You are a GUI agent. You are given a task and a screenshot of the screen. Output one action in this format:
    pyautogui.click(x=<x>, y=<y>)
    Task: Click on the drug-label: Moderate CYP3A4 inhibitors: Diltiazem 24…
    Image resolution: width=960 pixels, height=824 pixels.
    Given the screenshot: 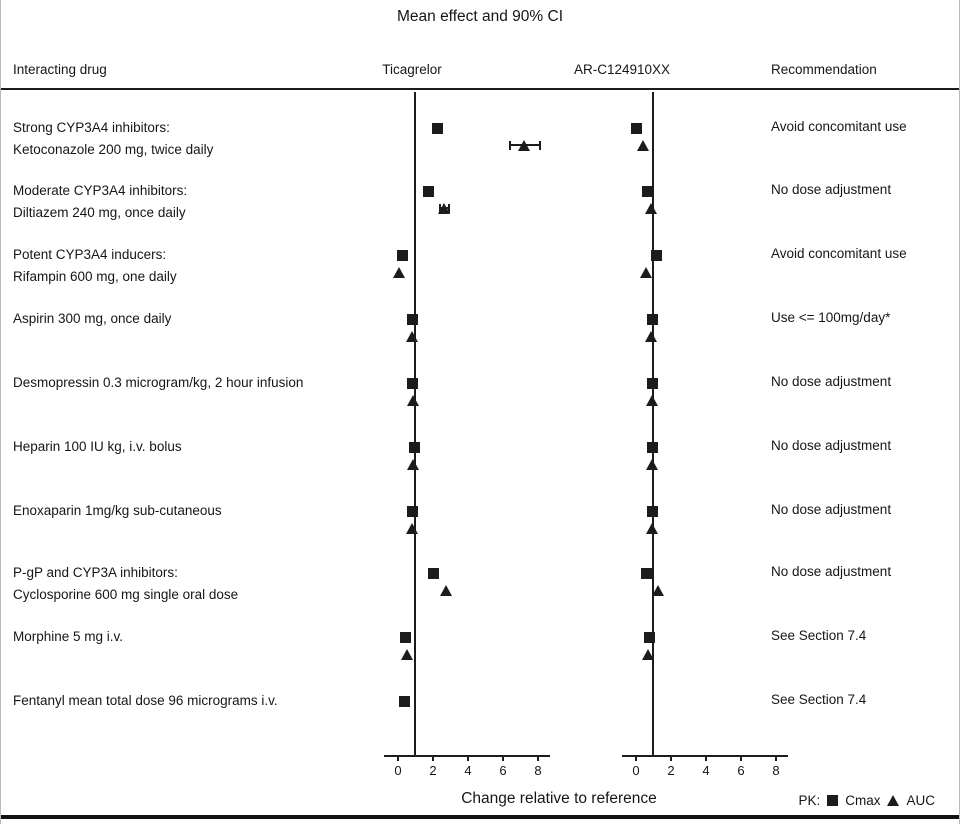 What is the action you would take?
    pyautogui.click(x=100, y=202)
    